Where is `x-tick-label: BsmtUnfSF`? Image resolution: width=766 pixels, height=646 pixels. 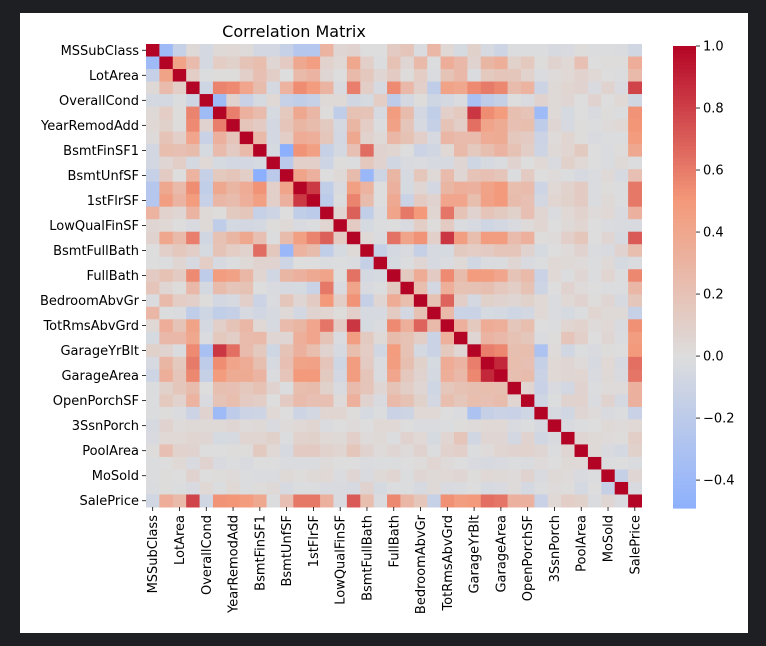
x-tick-label: BsmtUnfSF is located at coordinates (287, 551).